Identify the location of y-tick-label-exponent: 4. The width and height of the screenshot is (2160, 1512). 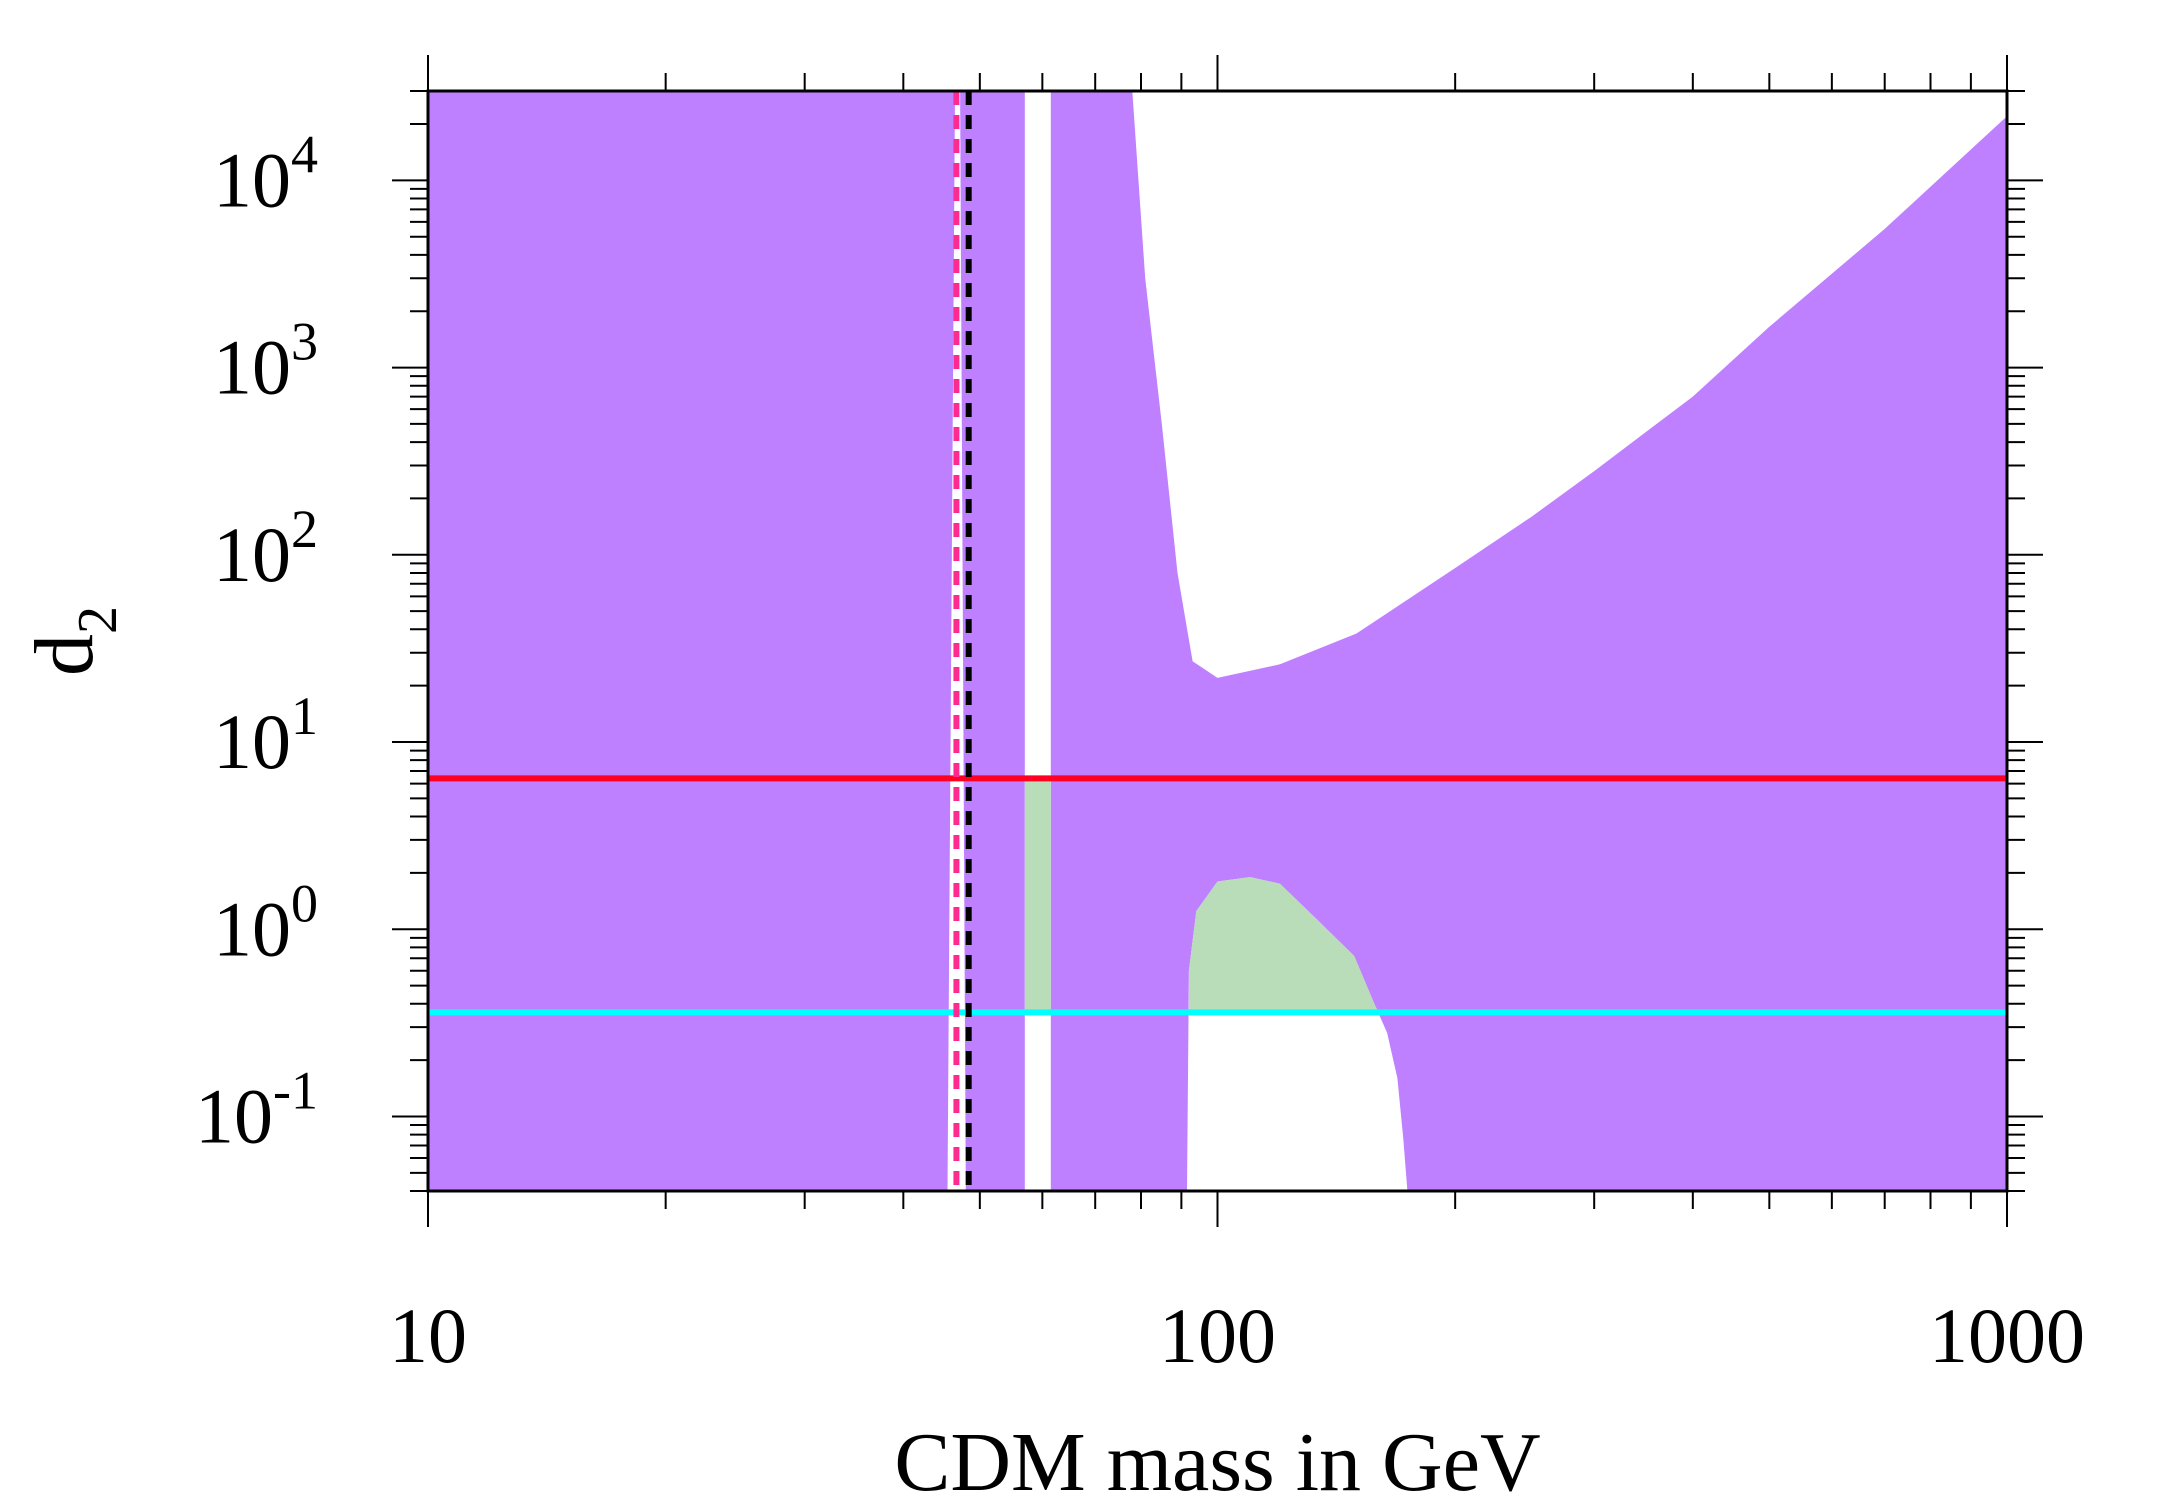
(304, 154).